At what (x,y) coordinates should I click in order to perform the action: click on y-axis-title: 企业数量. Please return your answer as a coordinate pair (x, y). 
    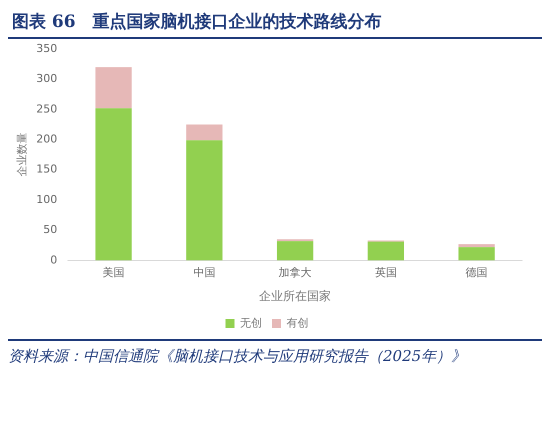
    Looking at the image, I should click on (21, 154).